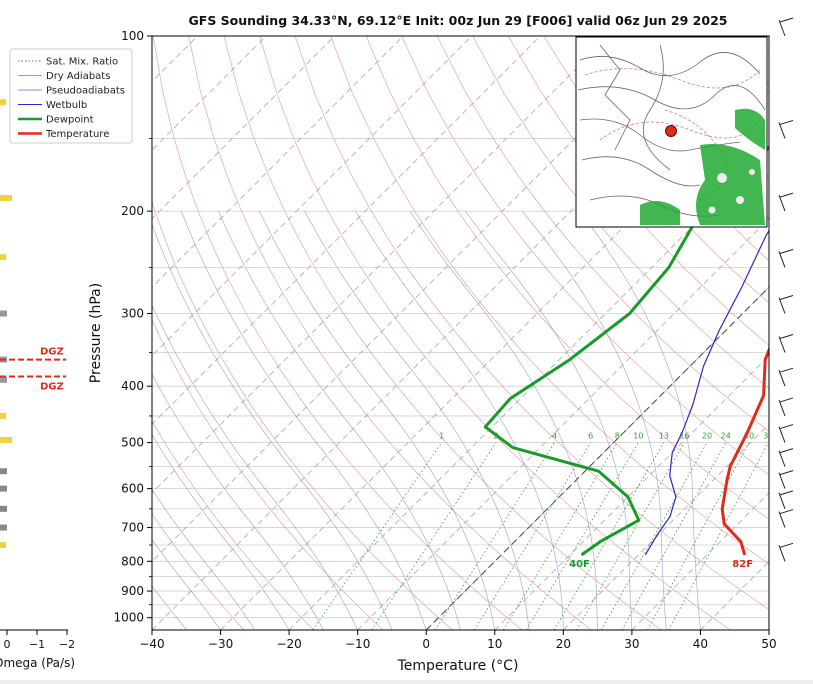 This screenshot has height=684, width=813. What do you see at coordinates (742, 564) in the screenshot?
I see `surface-label: 82F` at bounding box center [742, 564].